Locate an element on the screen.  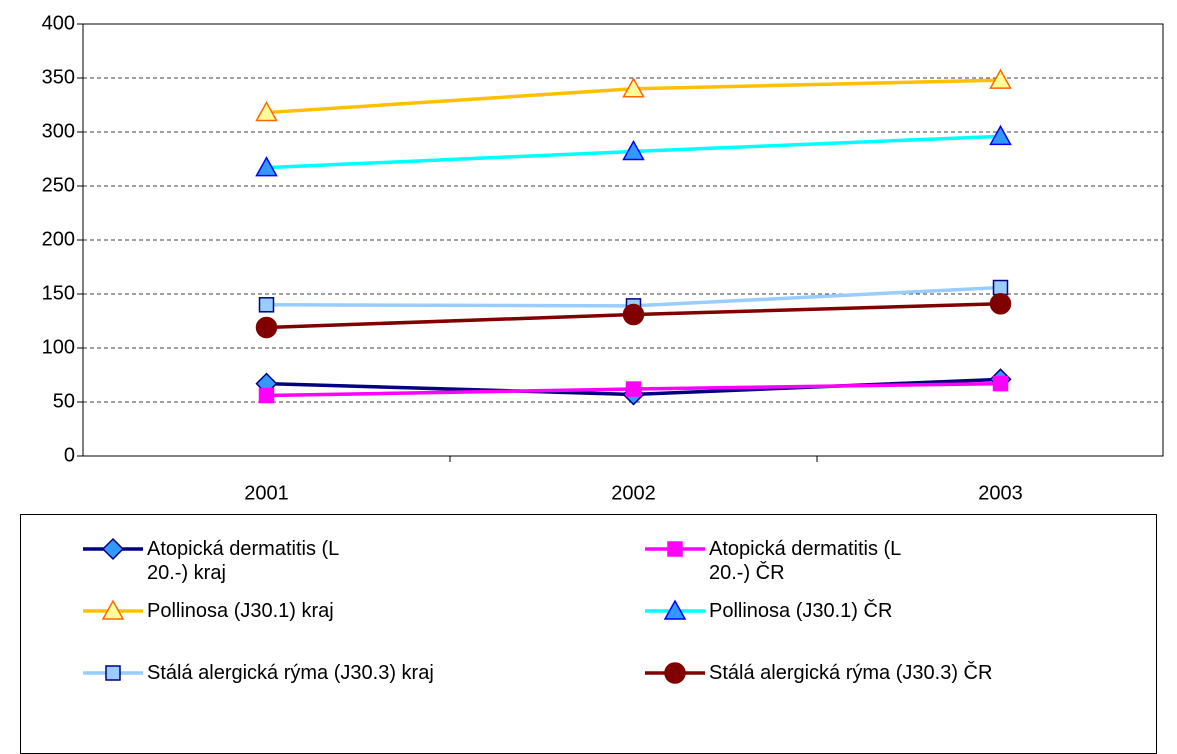
y-tick-label: 200 is located at coordinates (58, 239).